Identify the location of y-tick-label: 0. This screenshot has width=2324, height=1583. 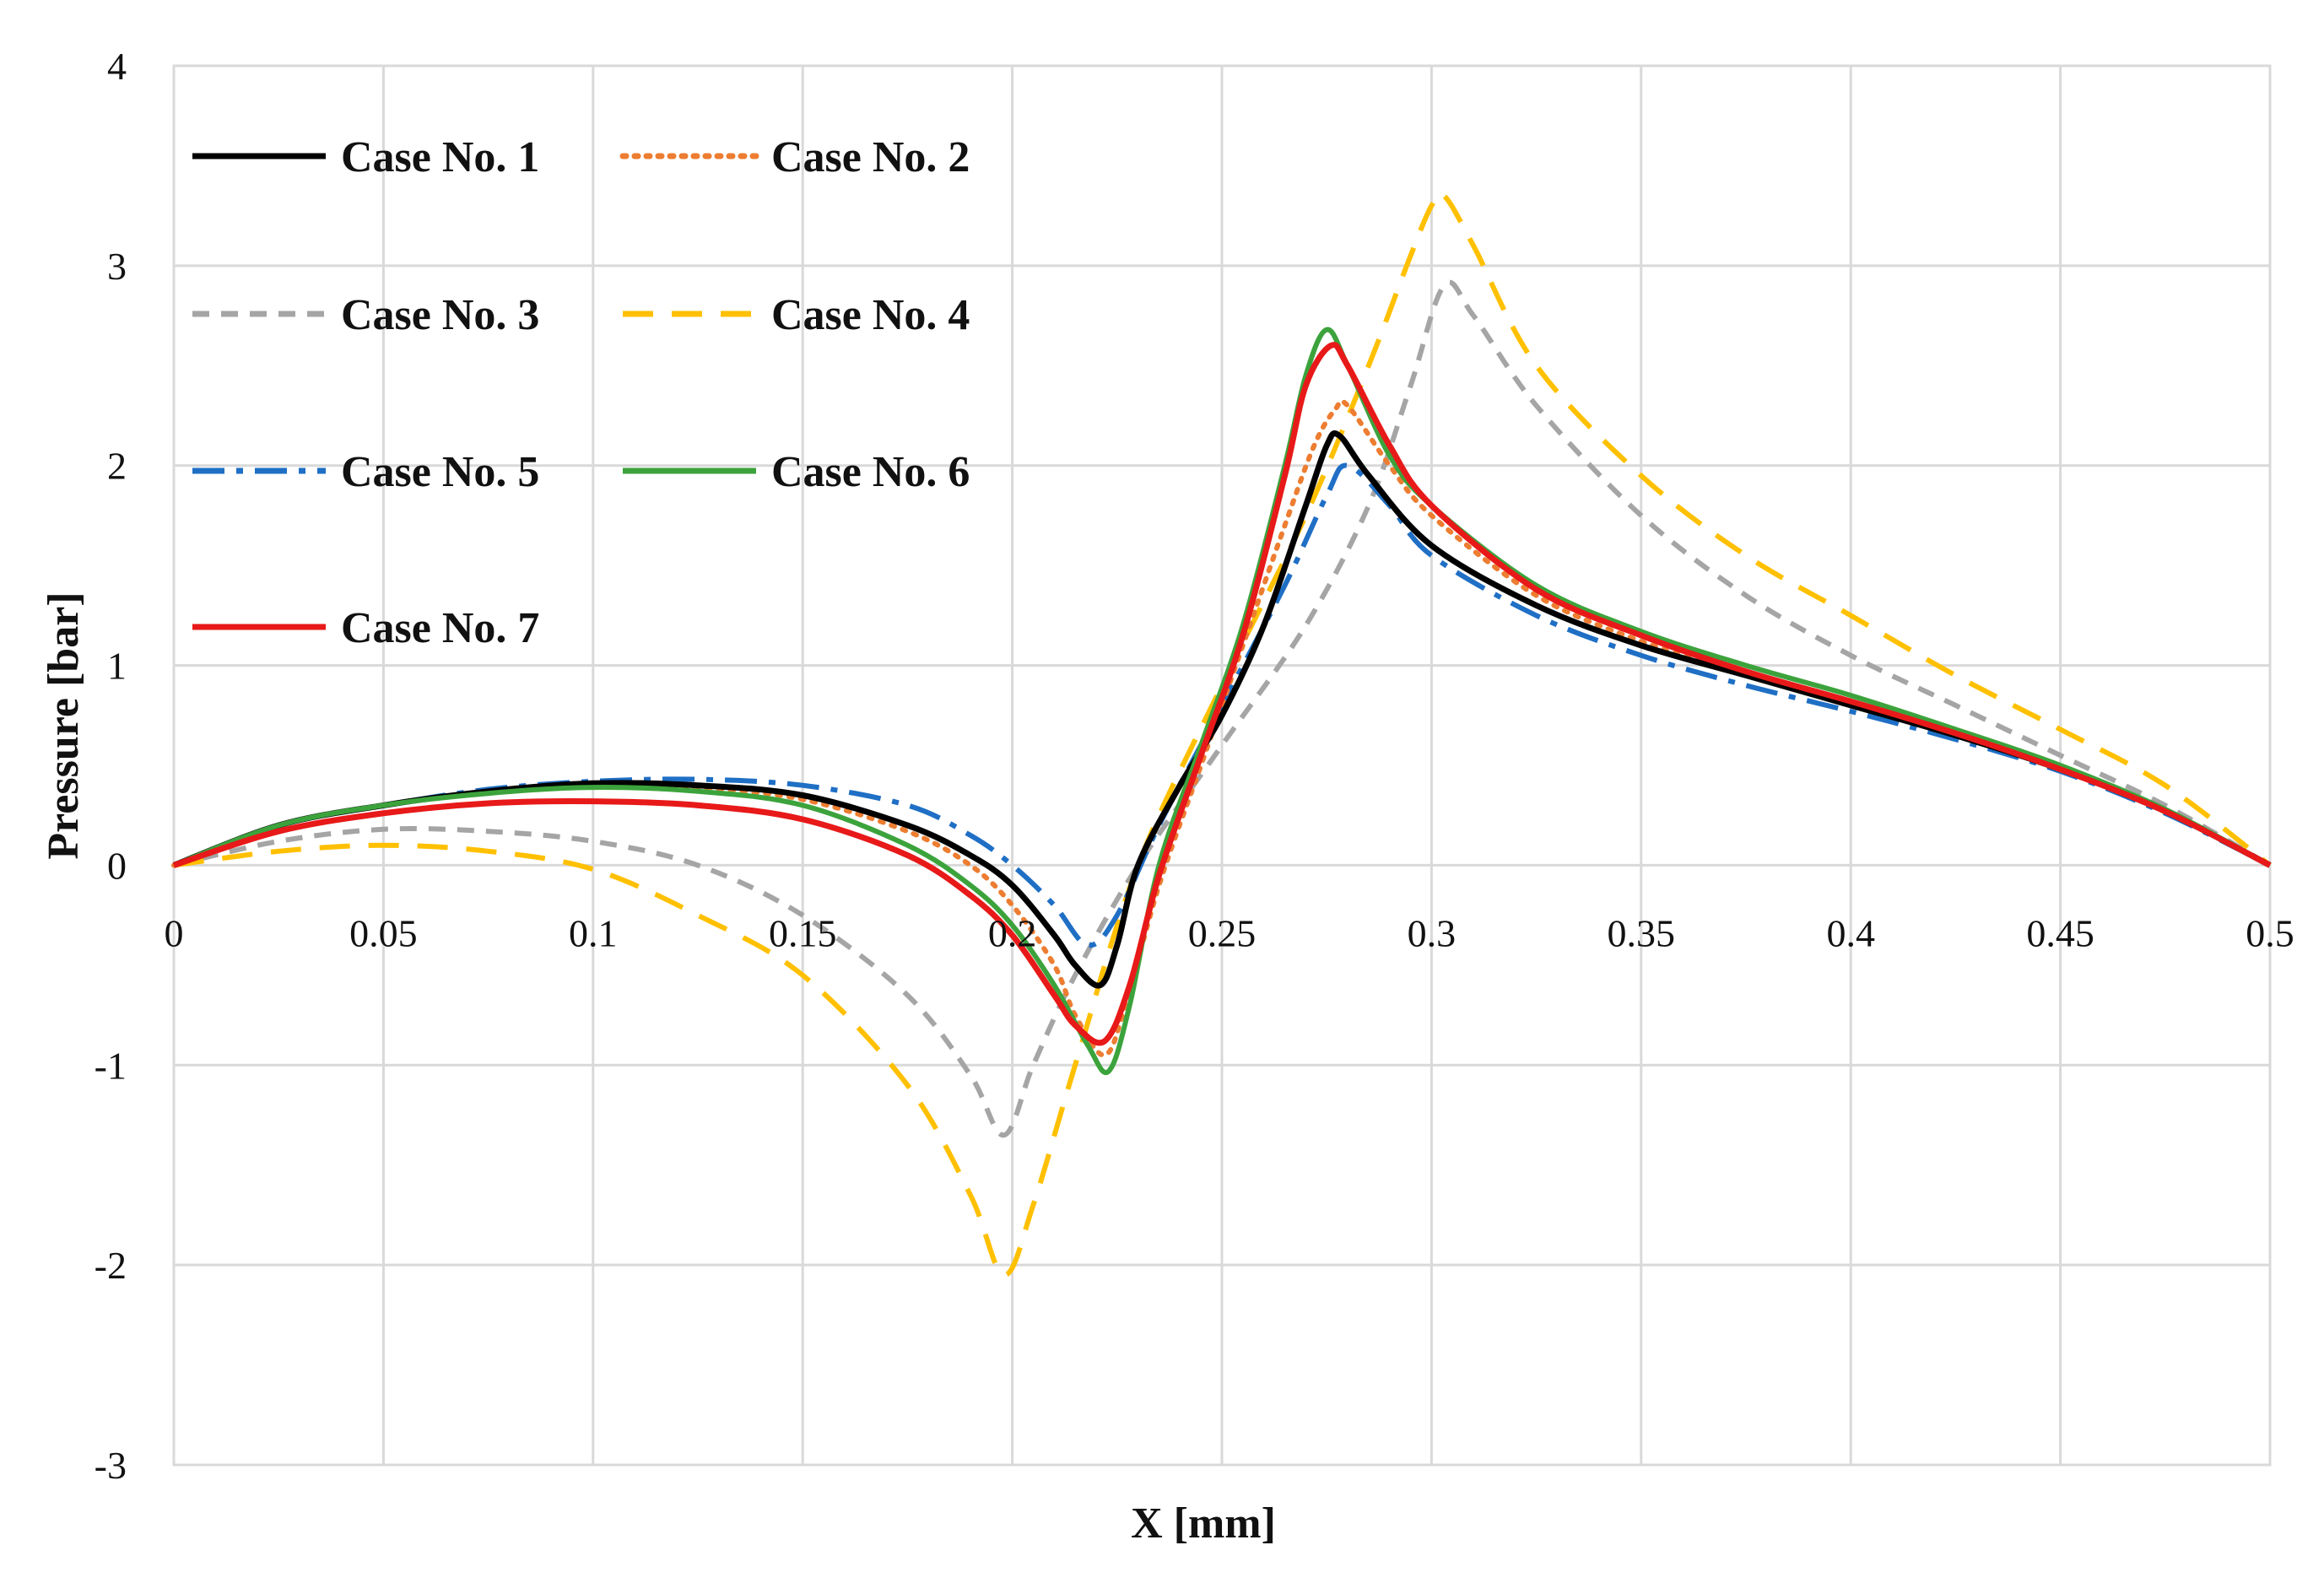
(117, 865).